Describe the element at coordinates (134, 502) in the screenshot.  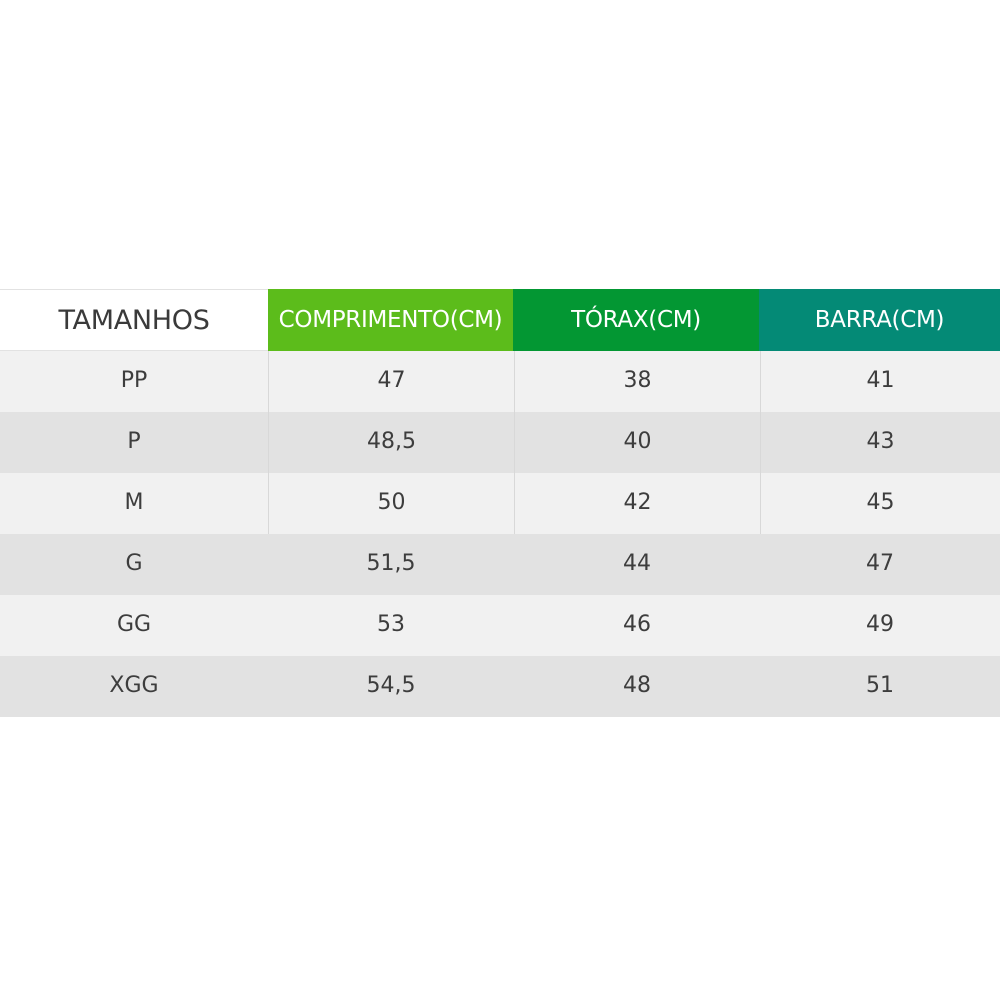
I see `size-cell: M` at that location.